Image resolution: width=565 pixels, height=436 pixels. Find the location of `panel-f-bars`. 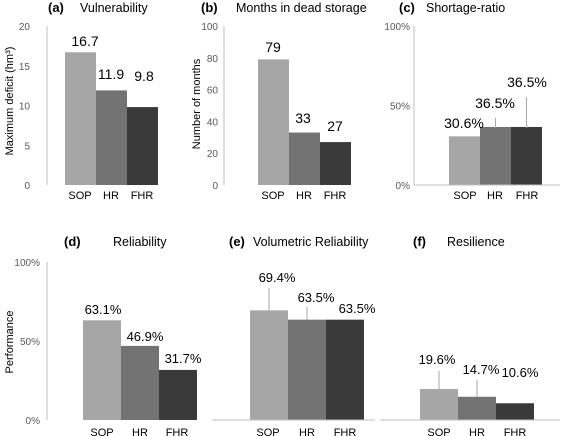

panel-f-bars is located at coordinates (477, 404).